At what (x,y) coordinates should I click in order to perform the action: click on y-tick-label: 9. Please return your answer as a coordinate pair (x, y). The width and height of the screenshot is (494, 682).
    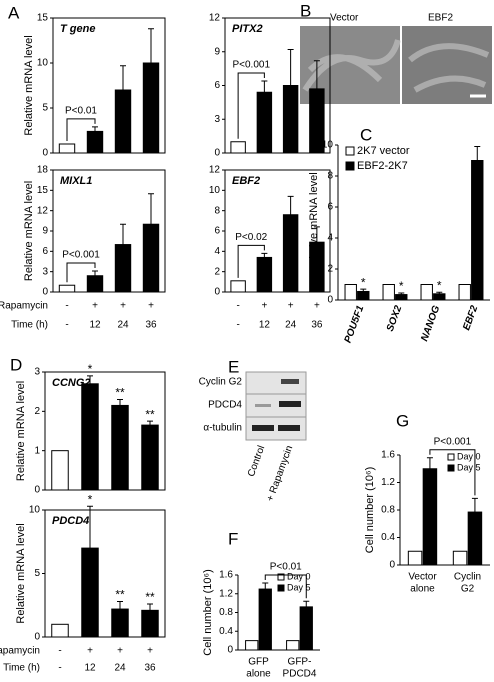
    Looking at the image, I should click on (217, 51).